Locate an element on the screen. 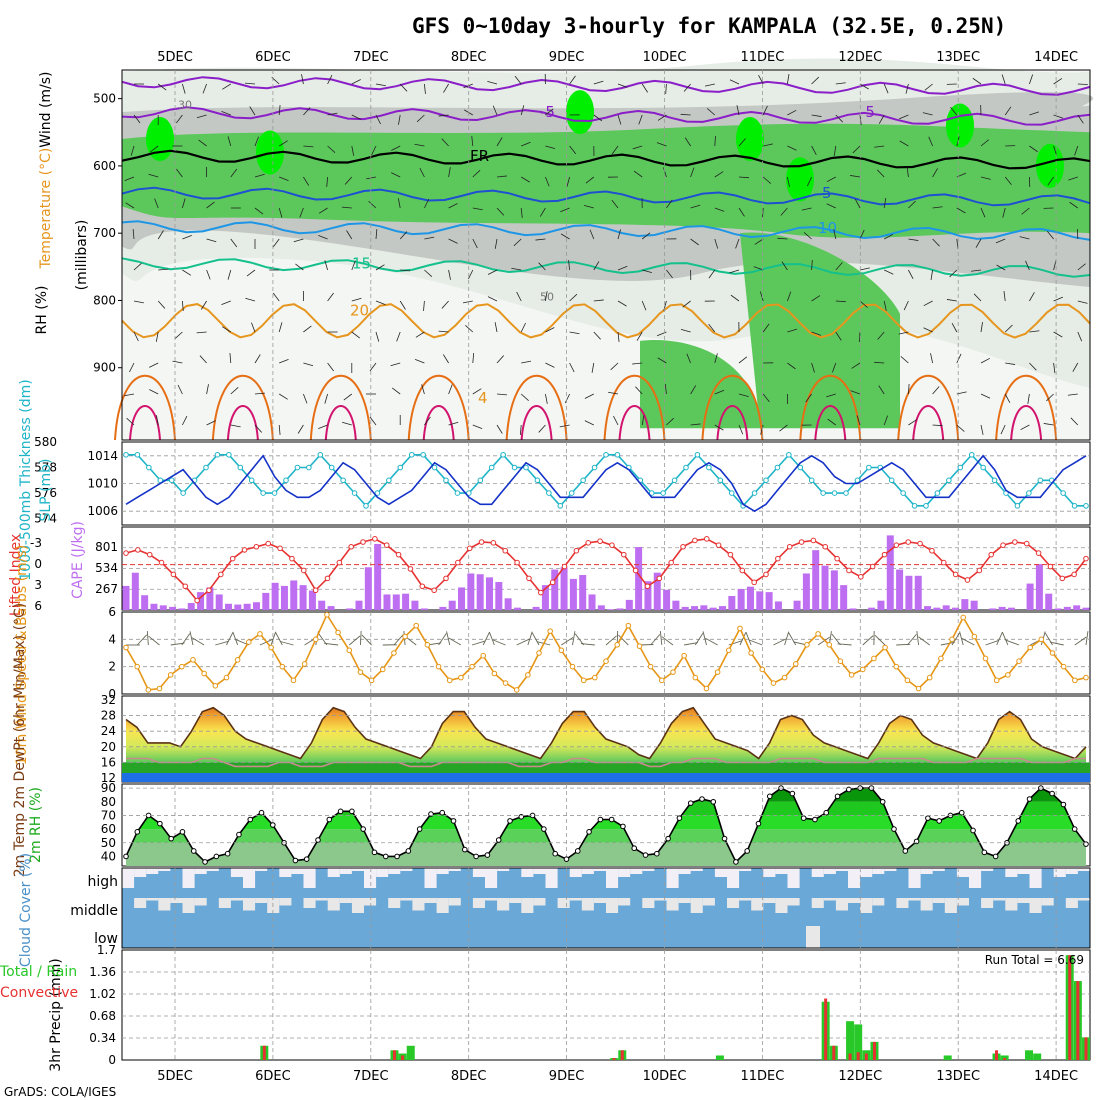  temp-area is located at coordinates (606, 735).